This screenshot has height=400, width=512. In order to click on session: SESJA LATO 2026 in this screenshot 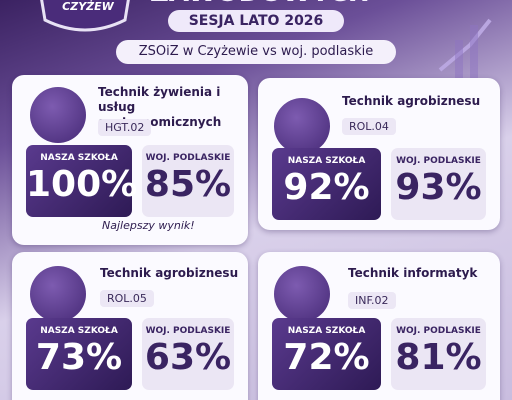, I will do `click(256, 21)`.